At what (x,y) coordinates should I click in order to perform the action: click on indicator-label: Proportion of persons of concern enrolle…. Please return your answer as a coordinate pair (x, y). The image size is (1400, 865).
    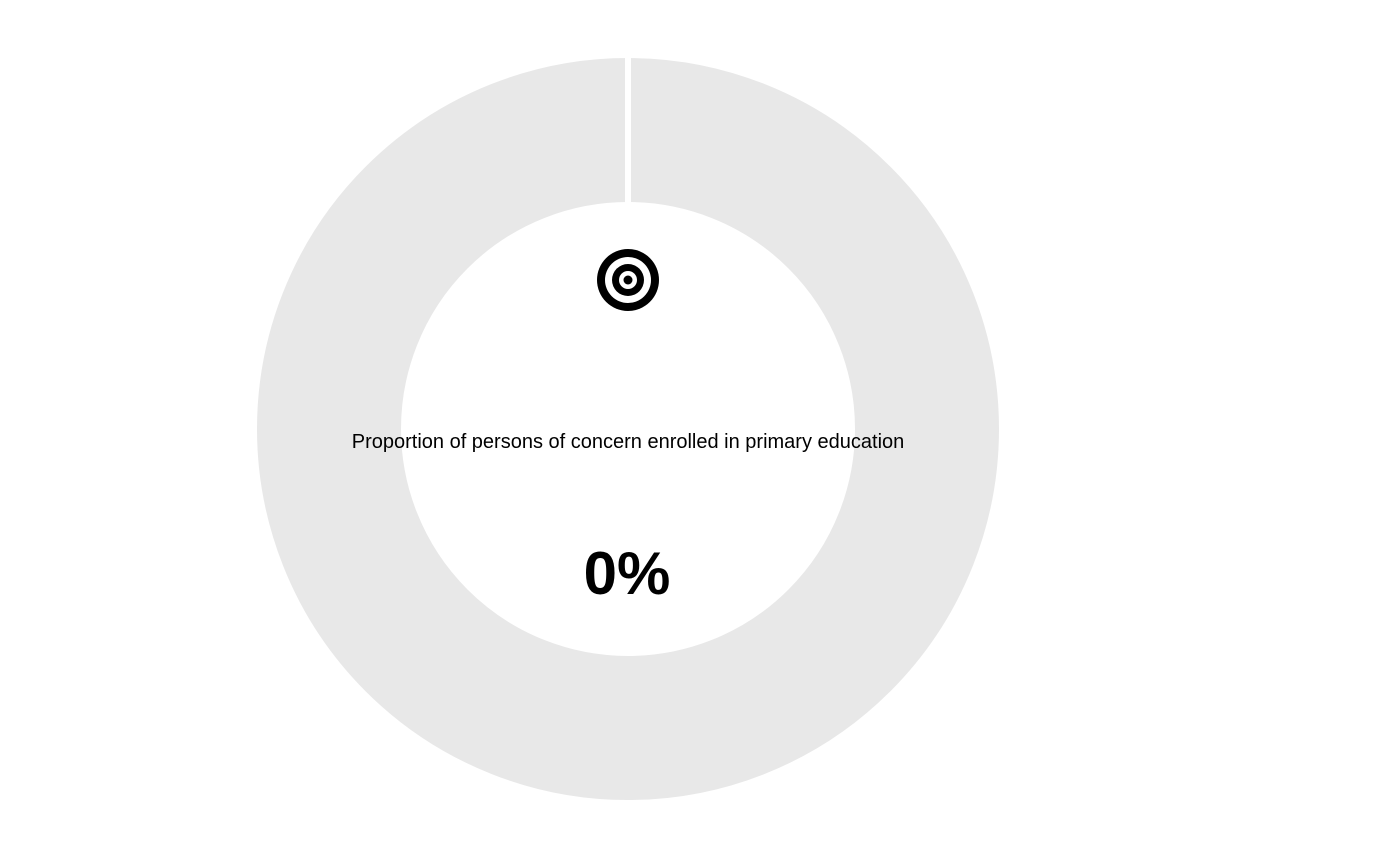
    Looking at the image, I should click on (628, 442).